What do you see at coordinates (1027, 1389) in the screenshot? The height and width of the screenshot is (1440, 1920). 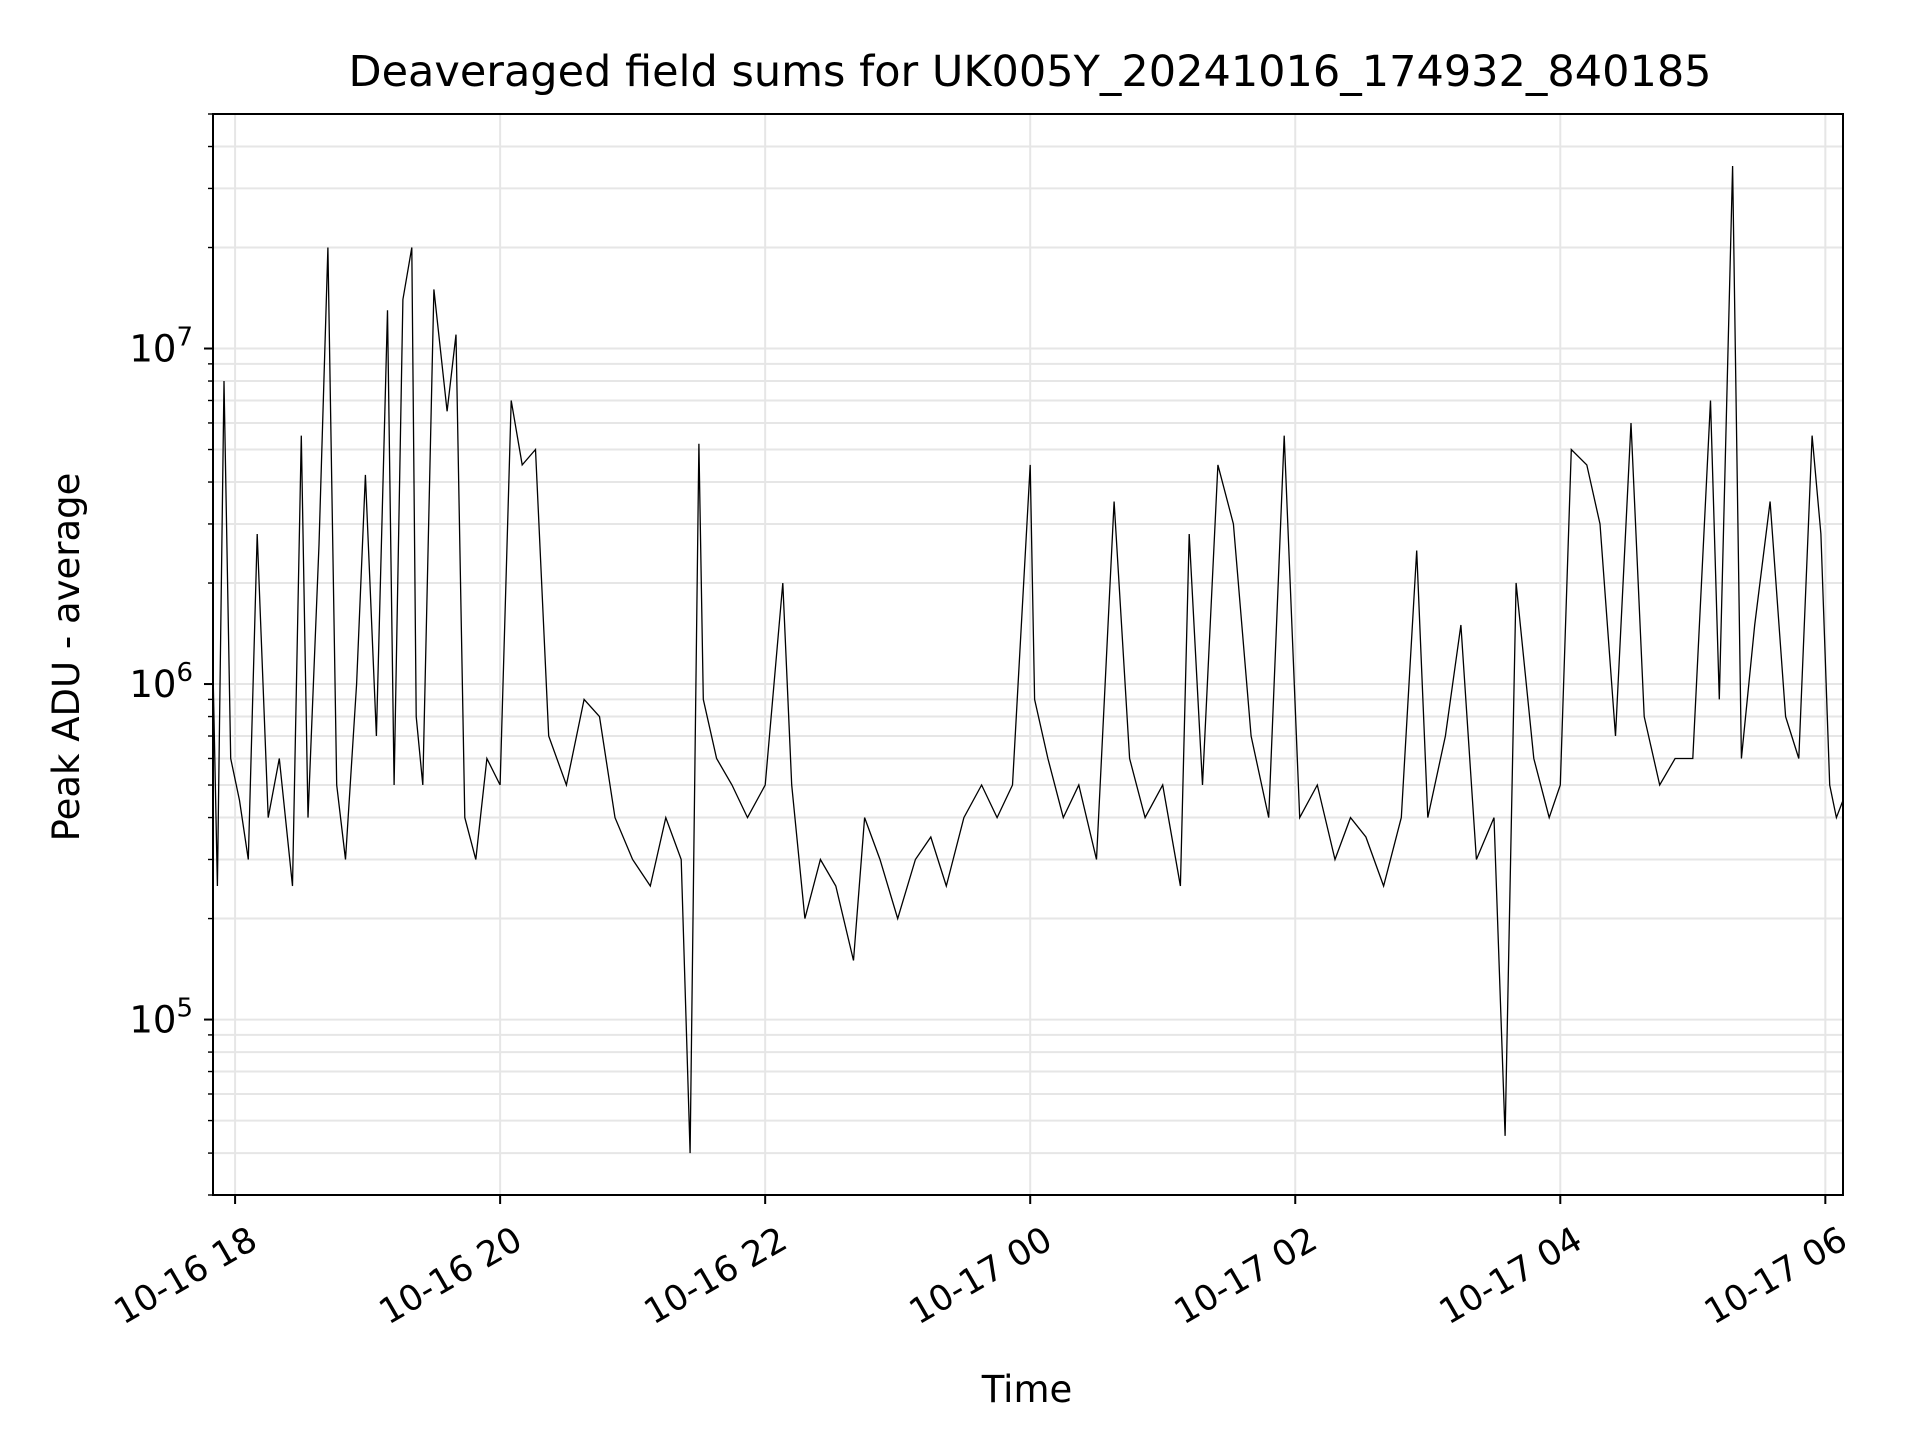 I see `x-axis-label: Time` at bounding box center [1027, 1389].